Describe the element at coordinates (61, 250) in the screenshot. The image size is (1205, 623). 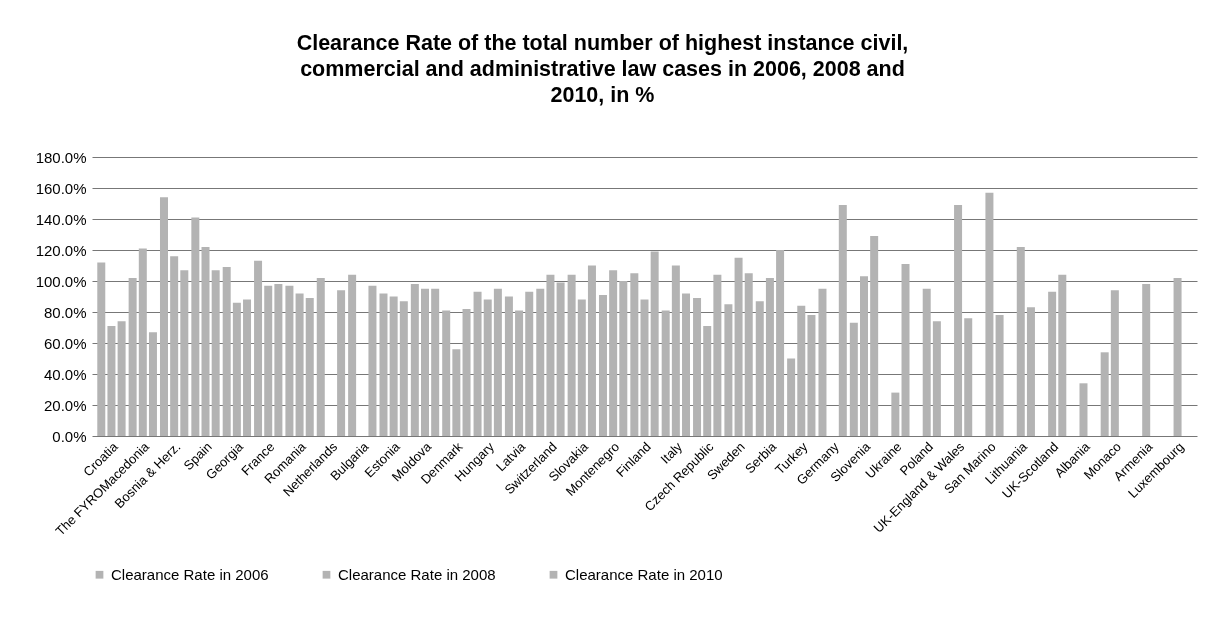
I see `y-tick-label: 120.0%` at that location.